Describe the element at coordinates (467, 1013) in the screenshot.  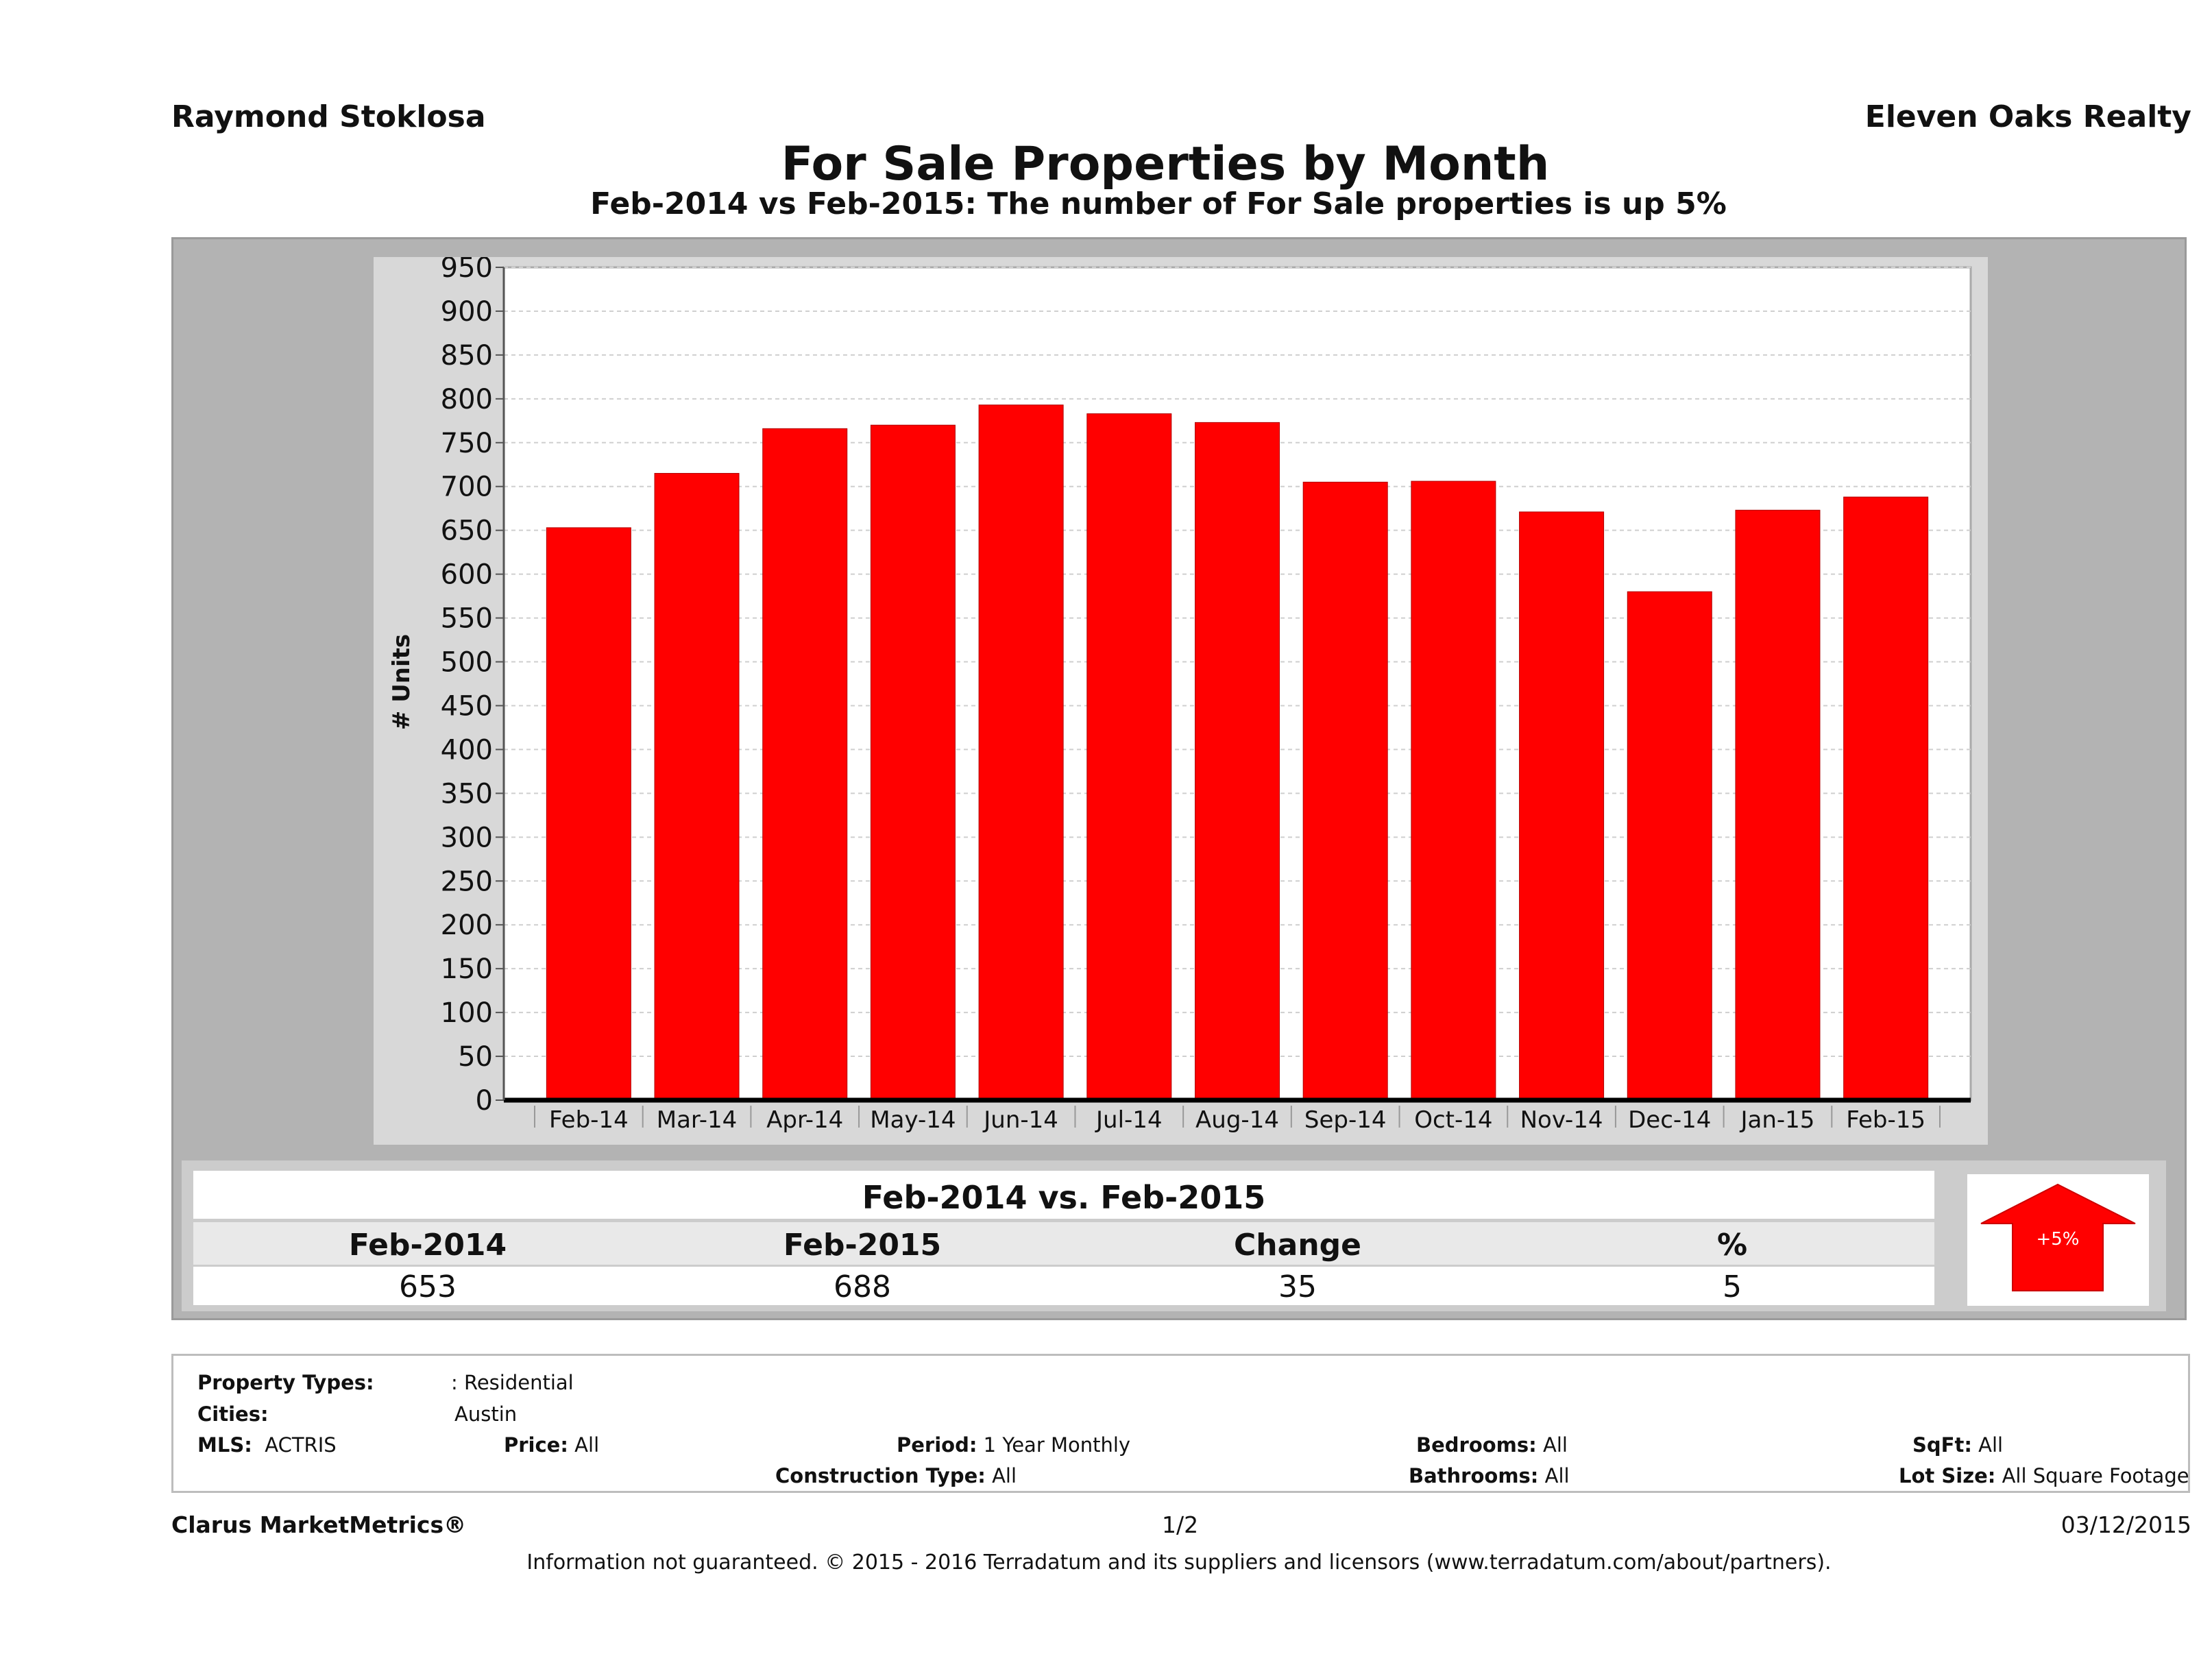
I see `y-tick-label: 100` at that location.